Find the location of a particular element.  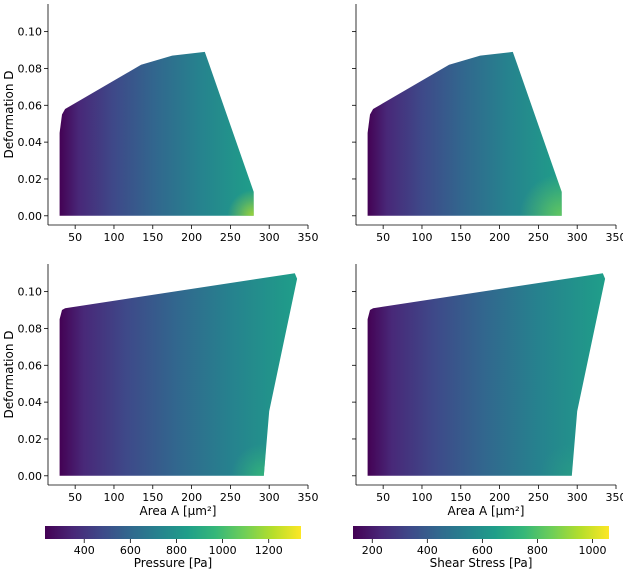

colorbar-label: Shear Stress [Pa] is located at coordinates (481, 563).